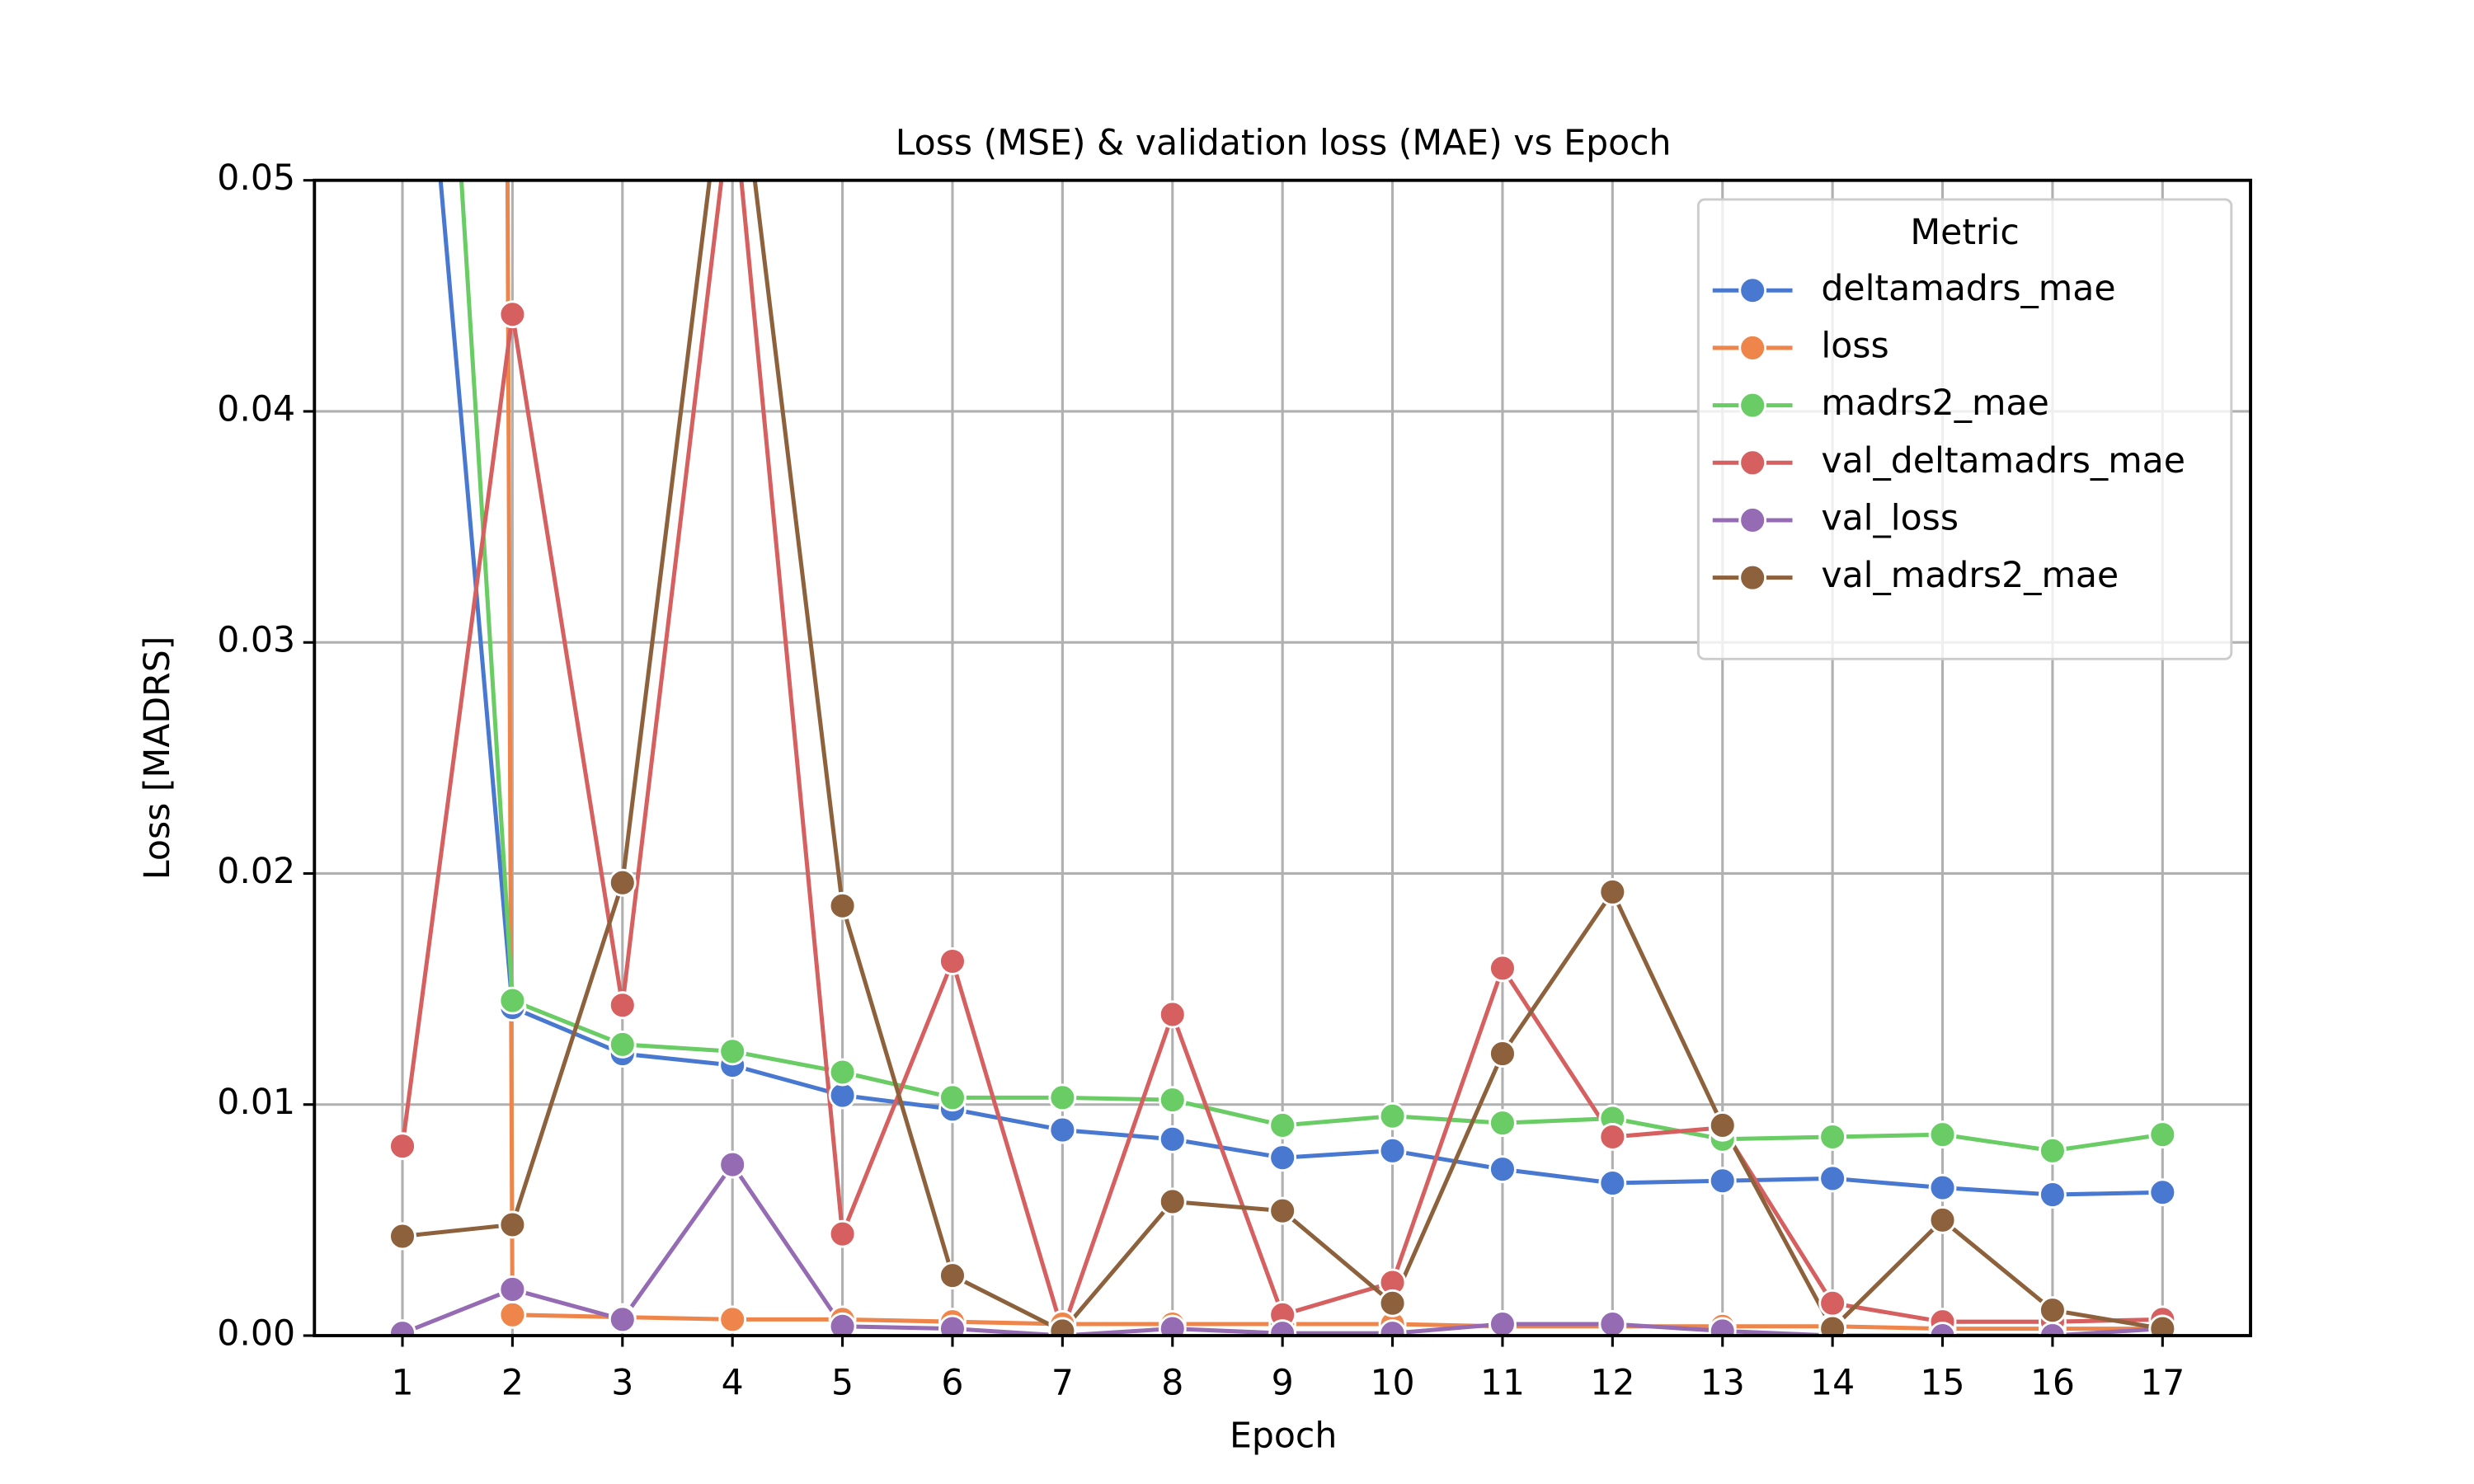 This screenshot has width=2474, height=1484. I want to click on x-tick-label: 6, so click(952, 1383).